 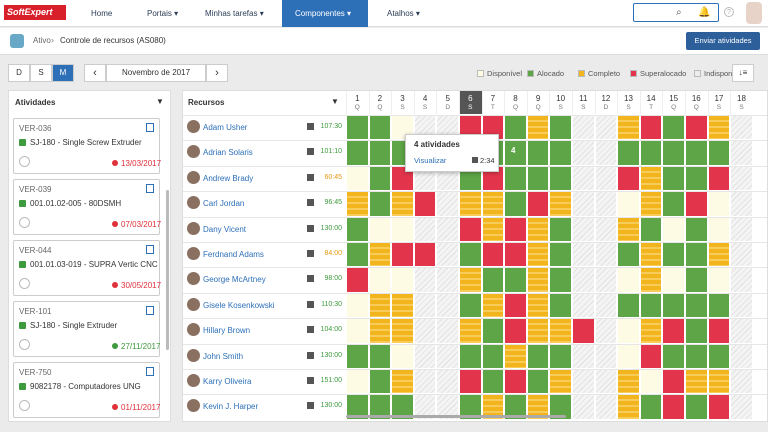 What do you see at coordinates (217, 73) in the screenshot?
I see `next-button: ›` at bounding box center [217, 73].